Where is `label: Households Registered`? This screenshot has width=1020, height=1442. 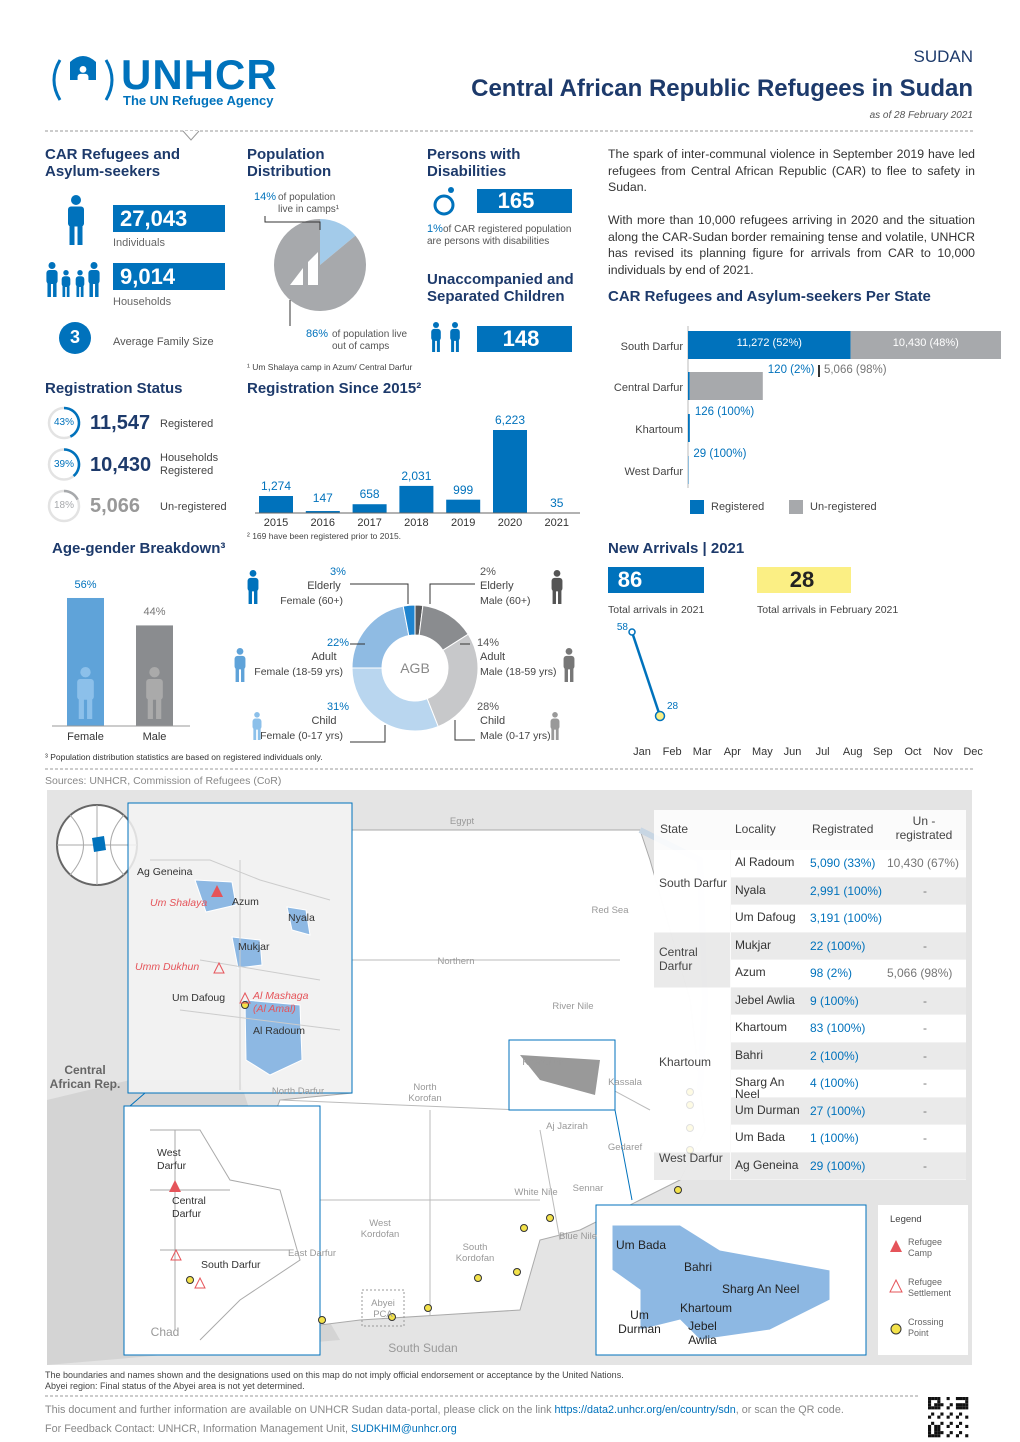
label: Households Registered is located at coordinates (189, 464).